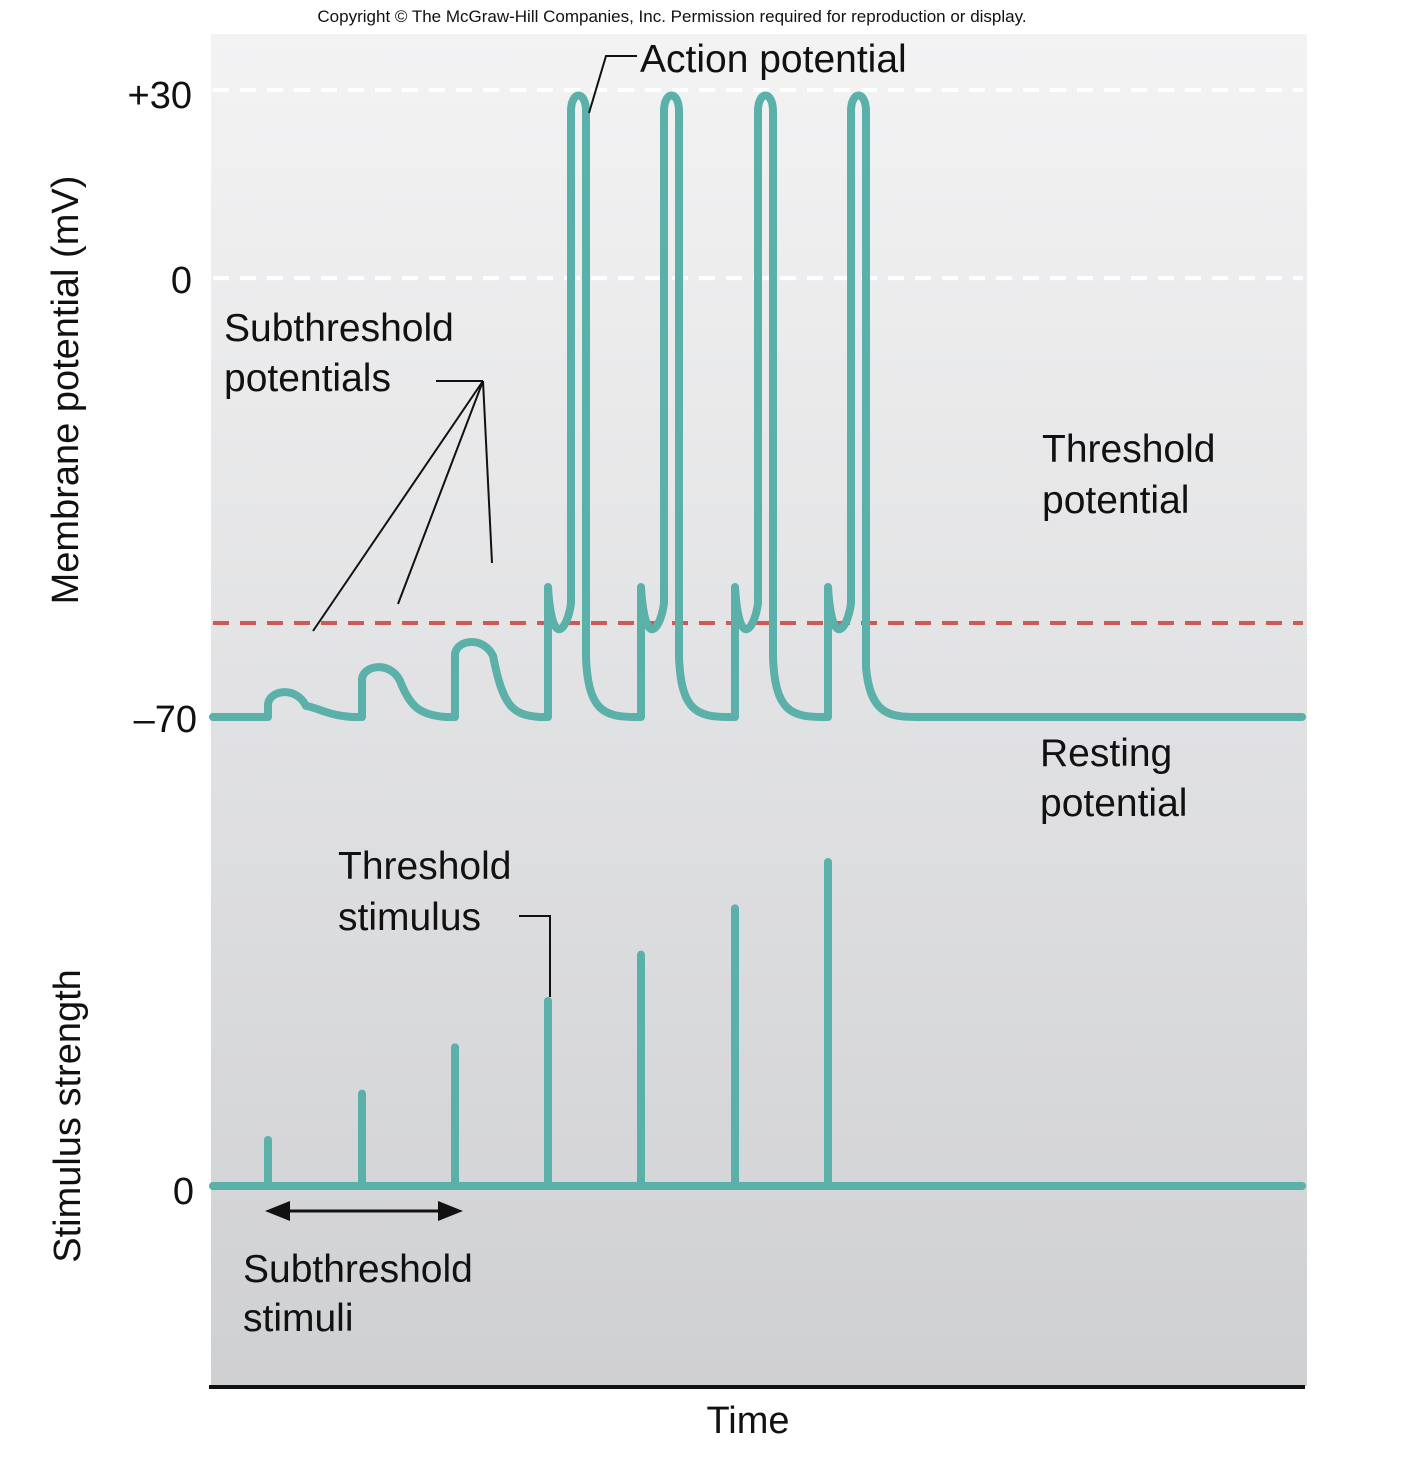 The image size is (1412, 1458). I want to click on stimulus-pulses, so click(548, 1024).